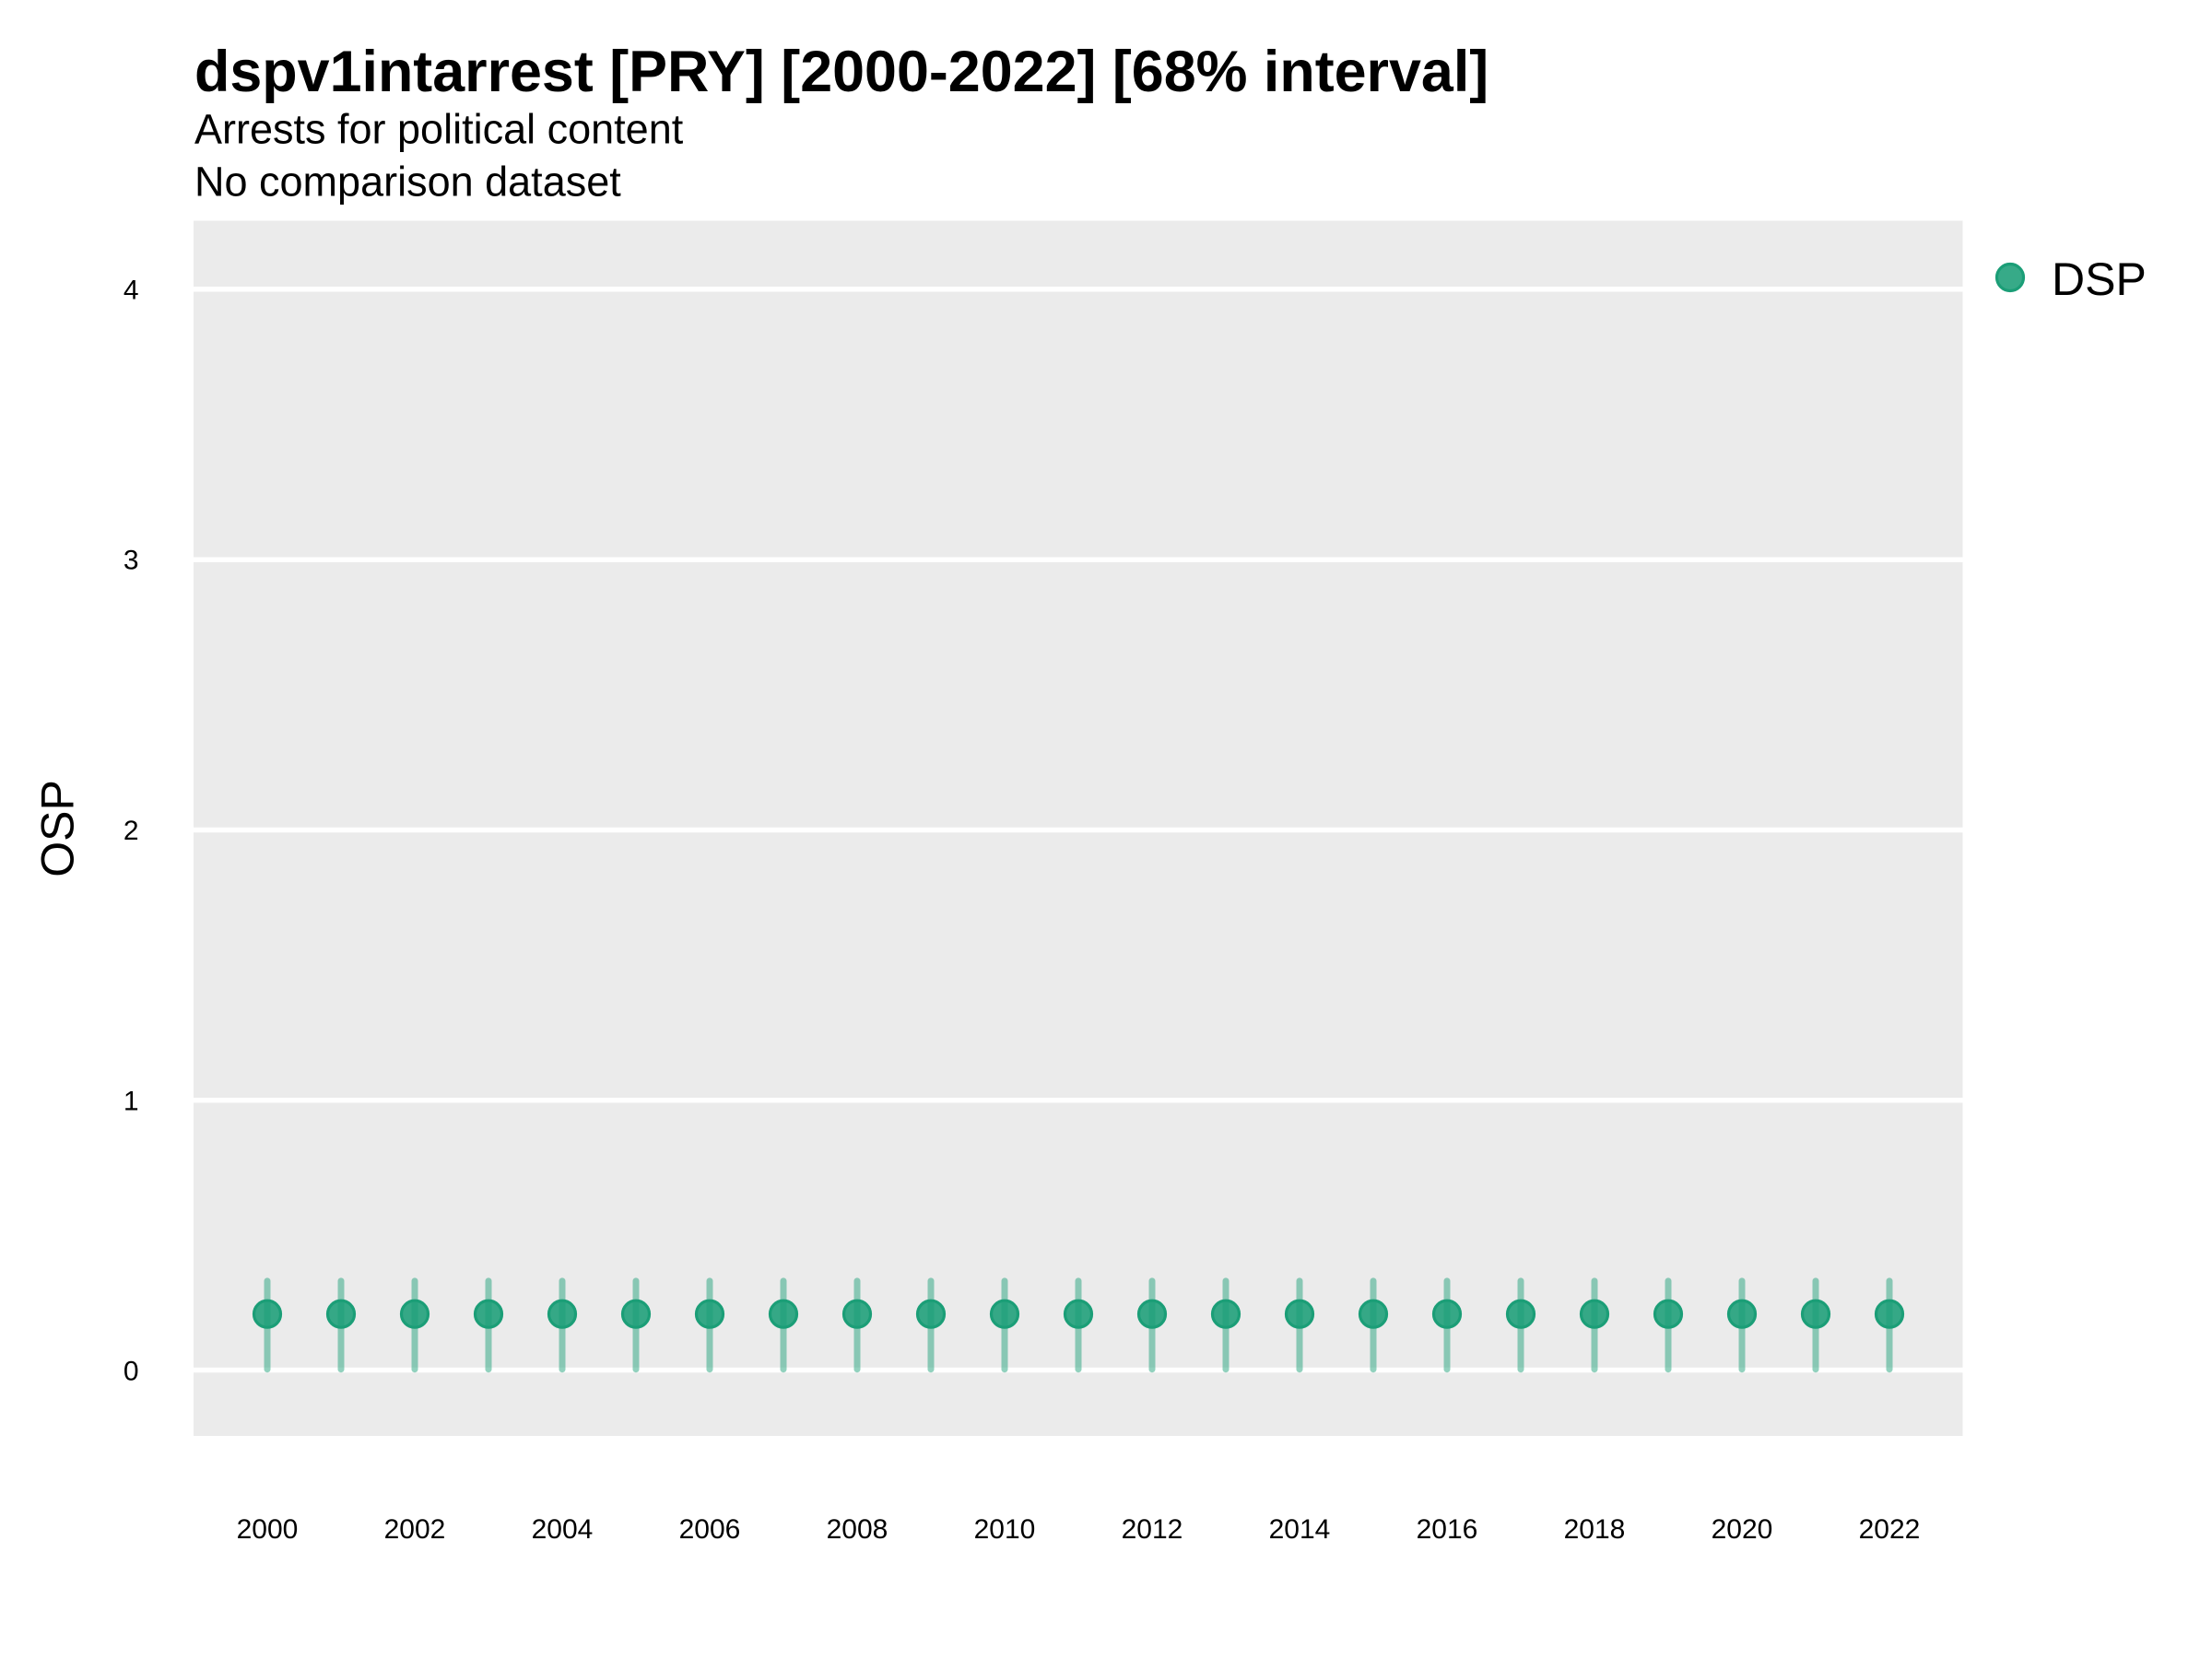 The width and height of the screenshot is (2212, 1659). What do you see at coordinates (58, 828) in the screenshot?
I see `svg-text: OSP` at bounding box center [58, 828].